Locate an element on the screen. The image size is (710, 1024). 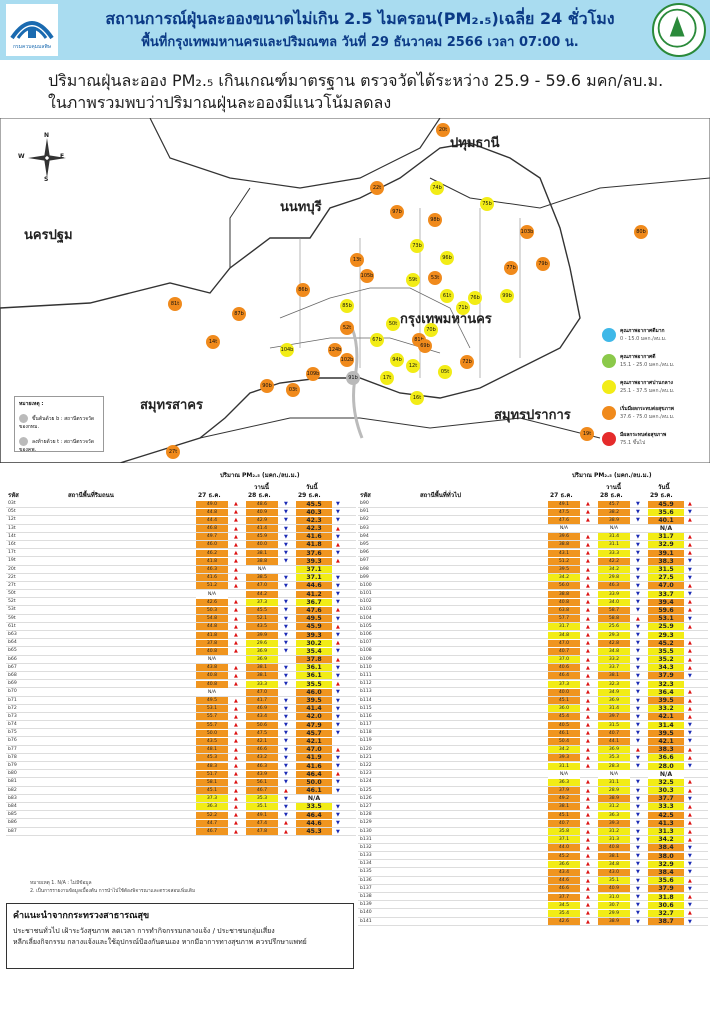
station-code: b108 is located at coordinates (366, 651).